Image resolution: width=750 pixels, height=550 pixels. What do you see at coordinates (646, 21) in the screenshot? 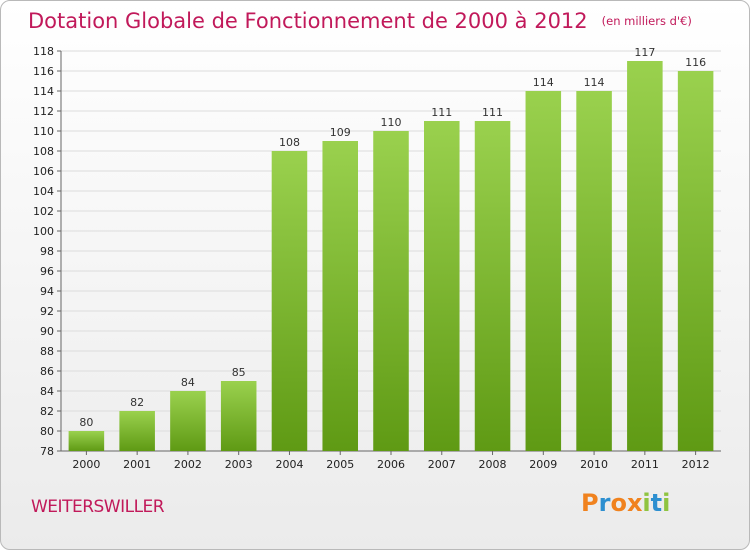
I see `chart-subtitle: (en milliers d'€)` at bounding box center [646, 21].